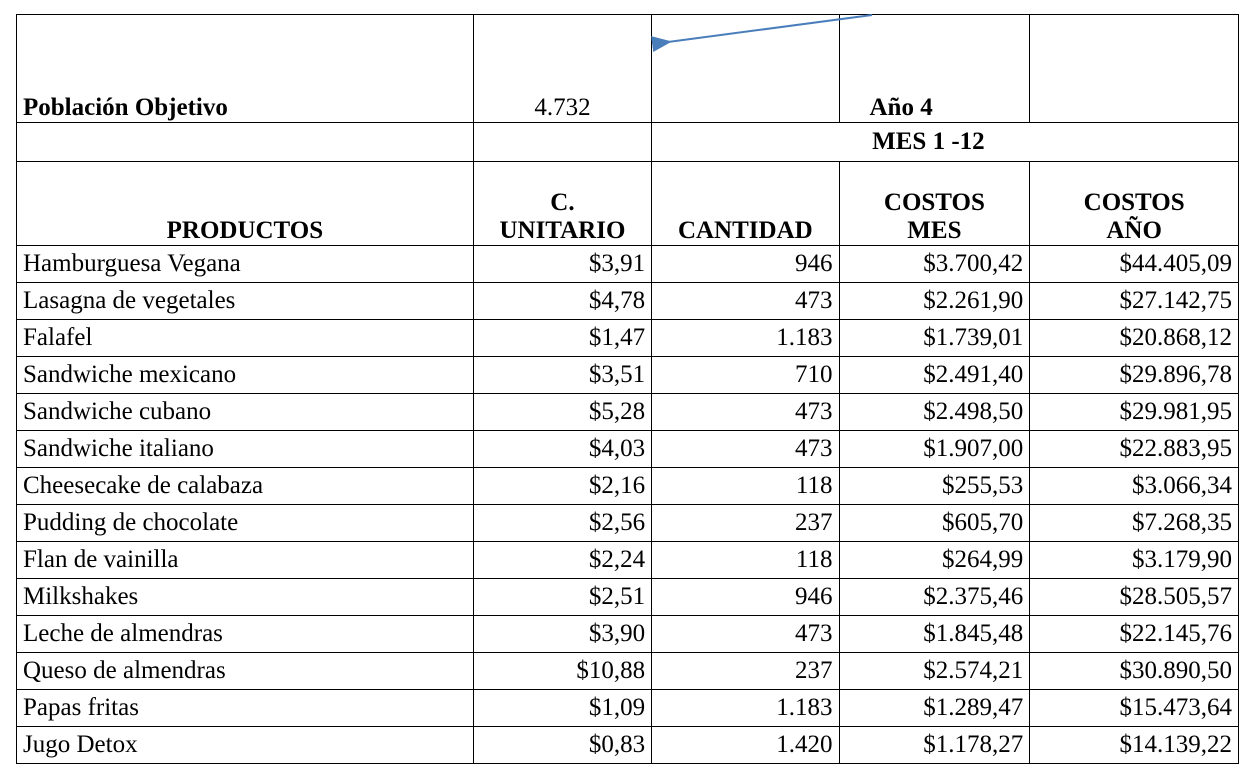  What do you see at coordinates (562, 560) in the screenshot?
I see `cell-value: $2,24` at bounding box center [562, 560].